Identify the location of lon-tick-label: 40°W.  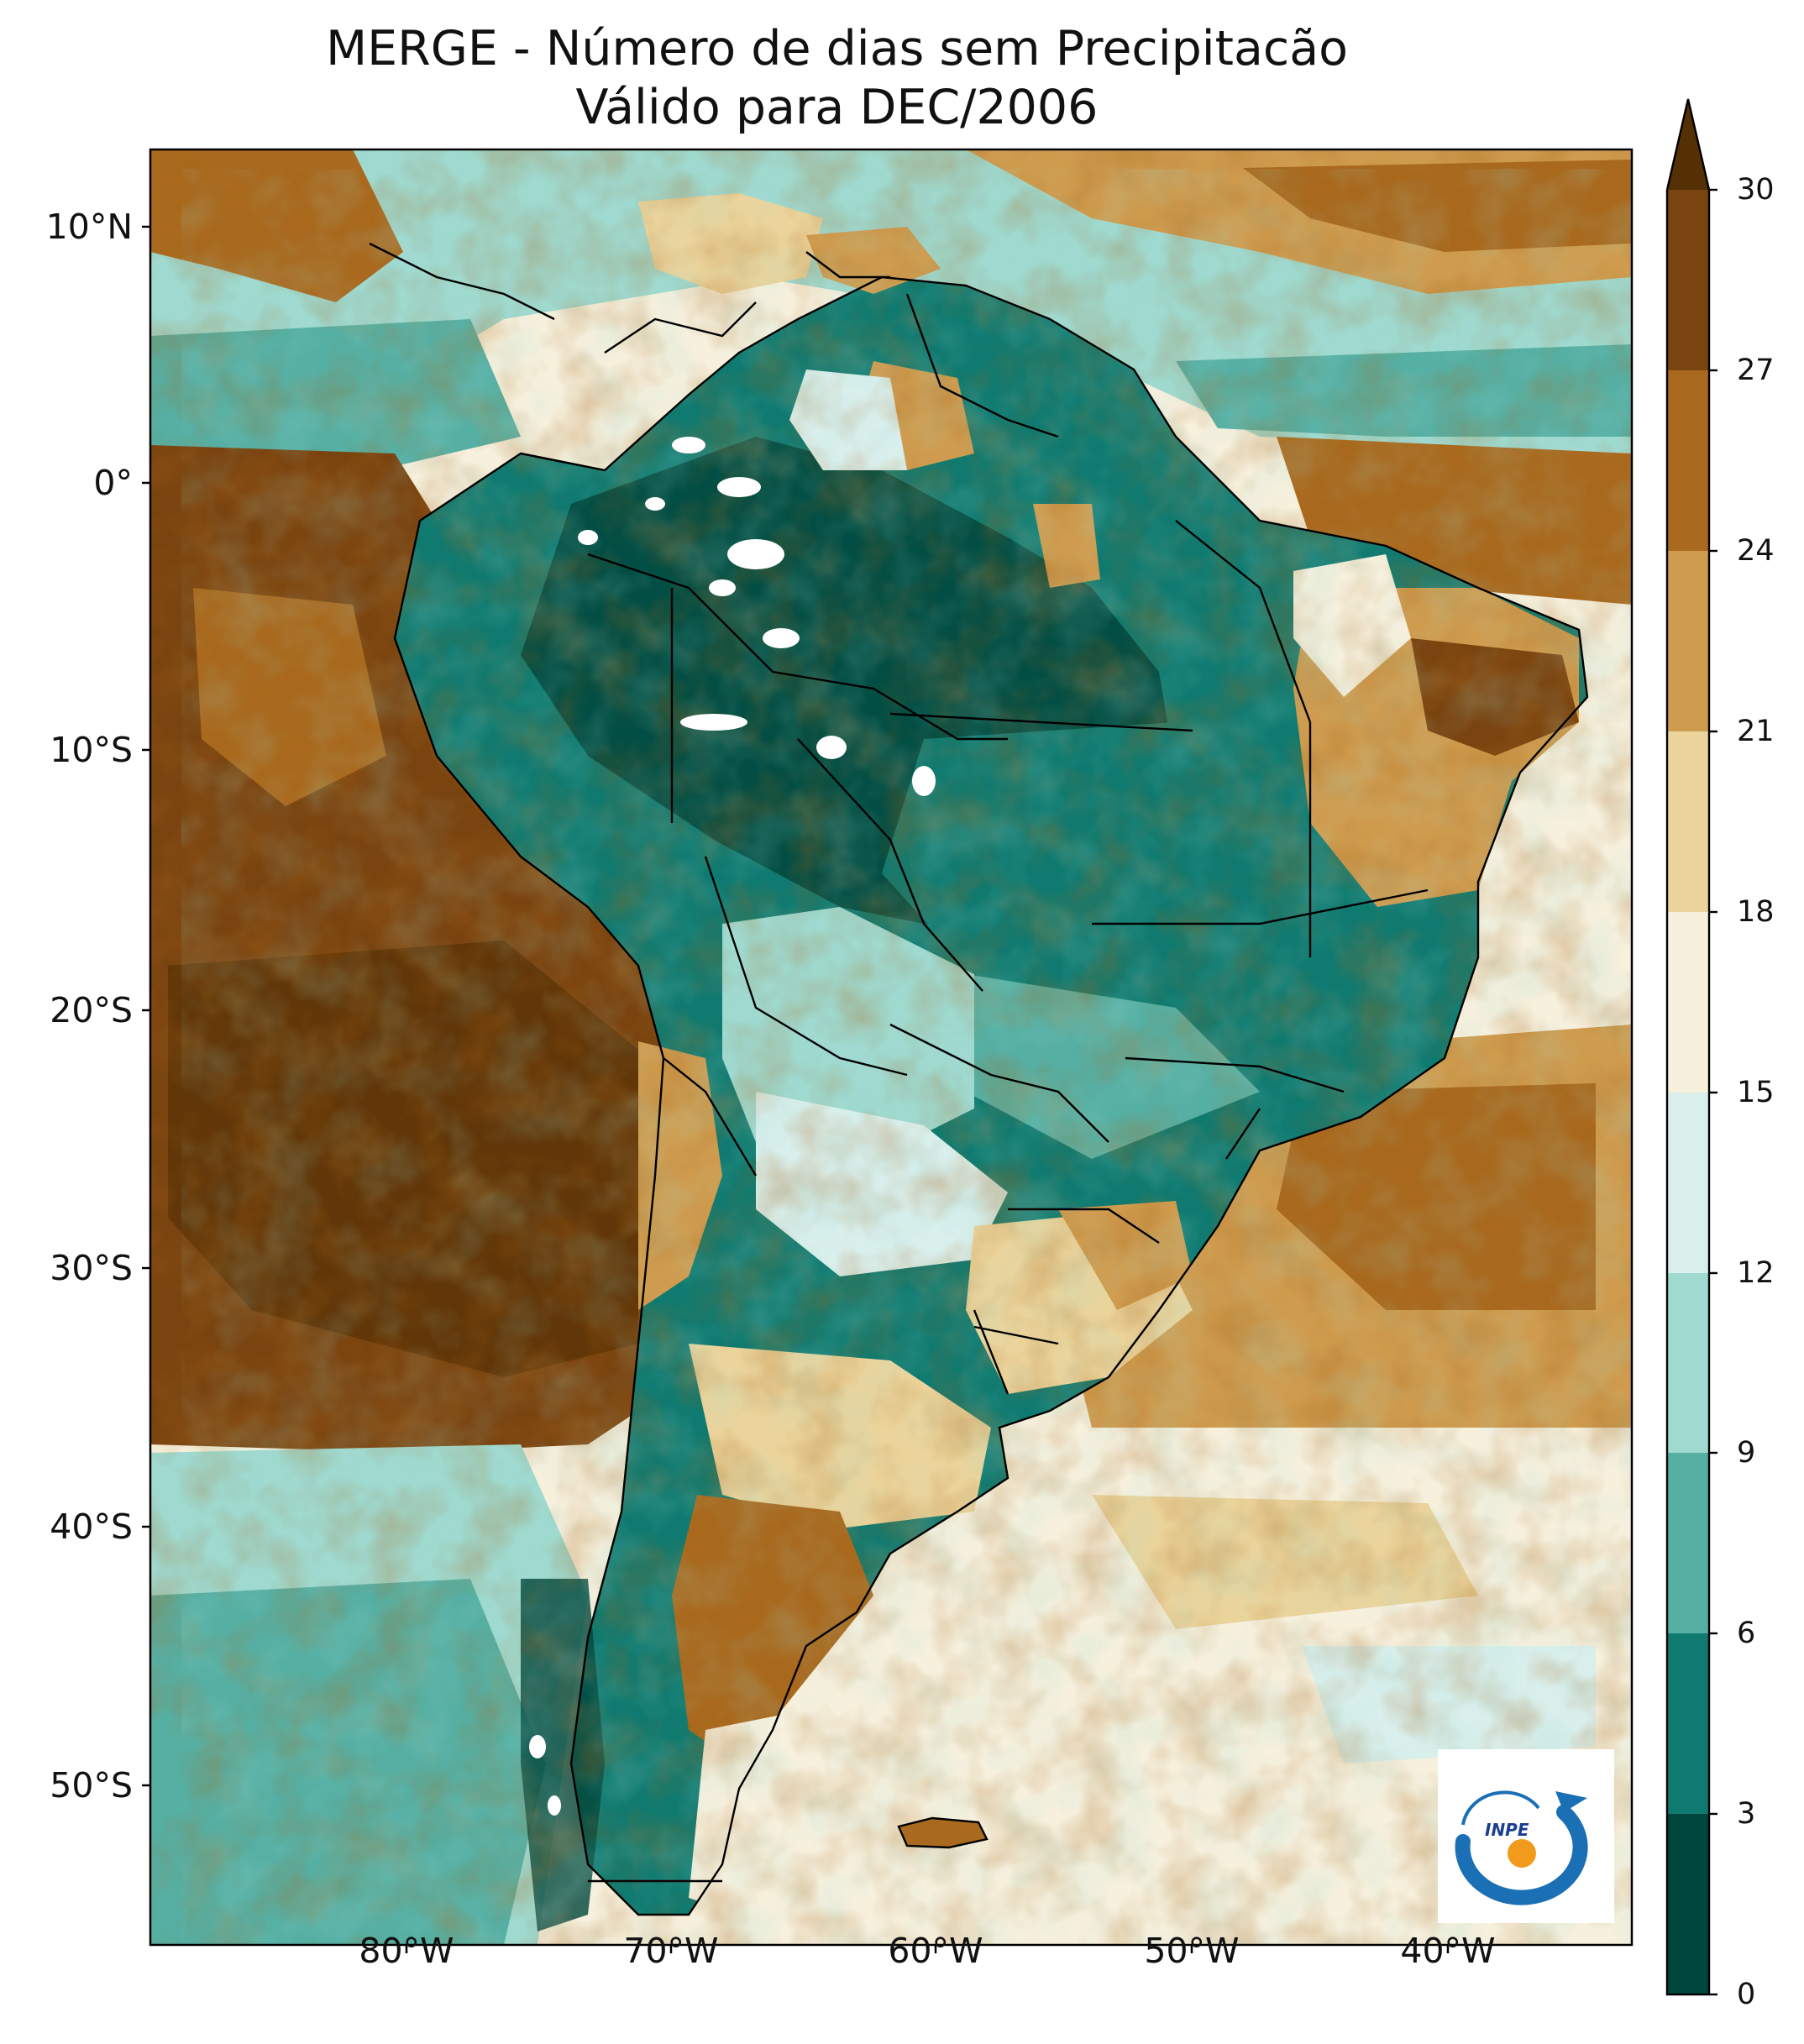
(1448, 1951).